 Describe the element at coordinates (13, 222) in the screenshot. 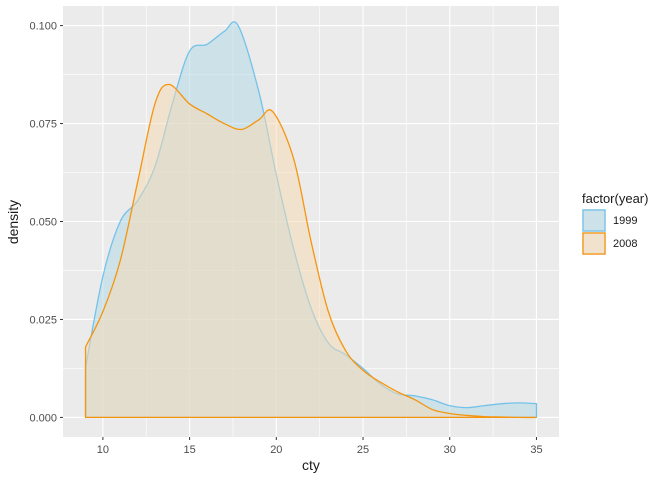

I see `y-axis-title: density` at that location.